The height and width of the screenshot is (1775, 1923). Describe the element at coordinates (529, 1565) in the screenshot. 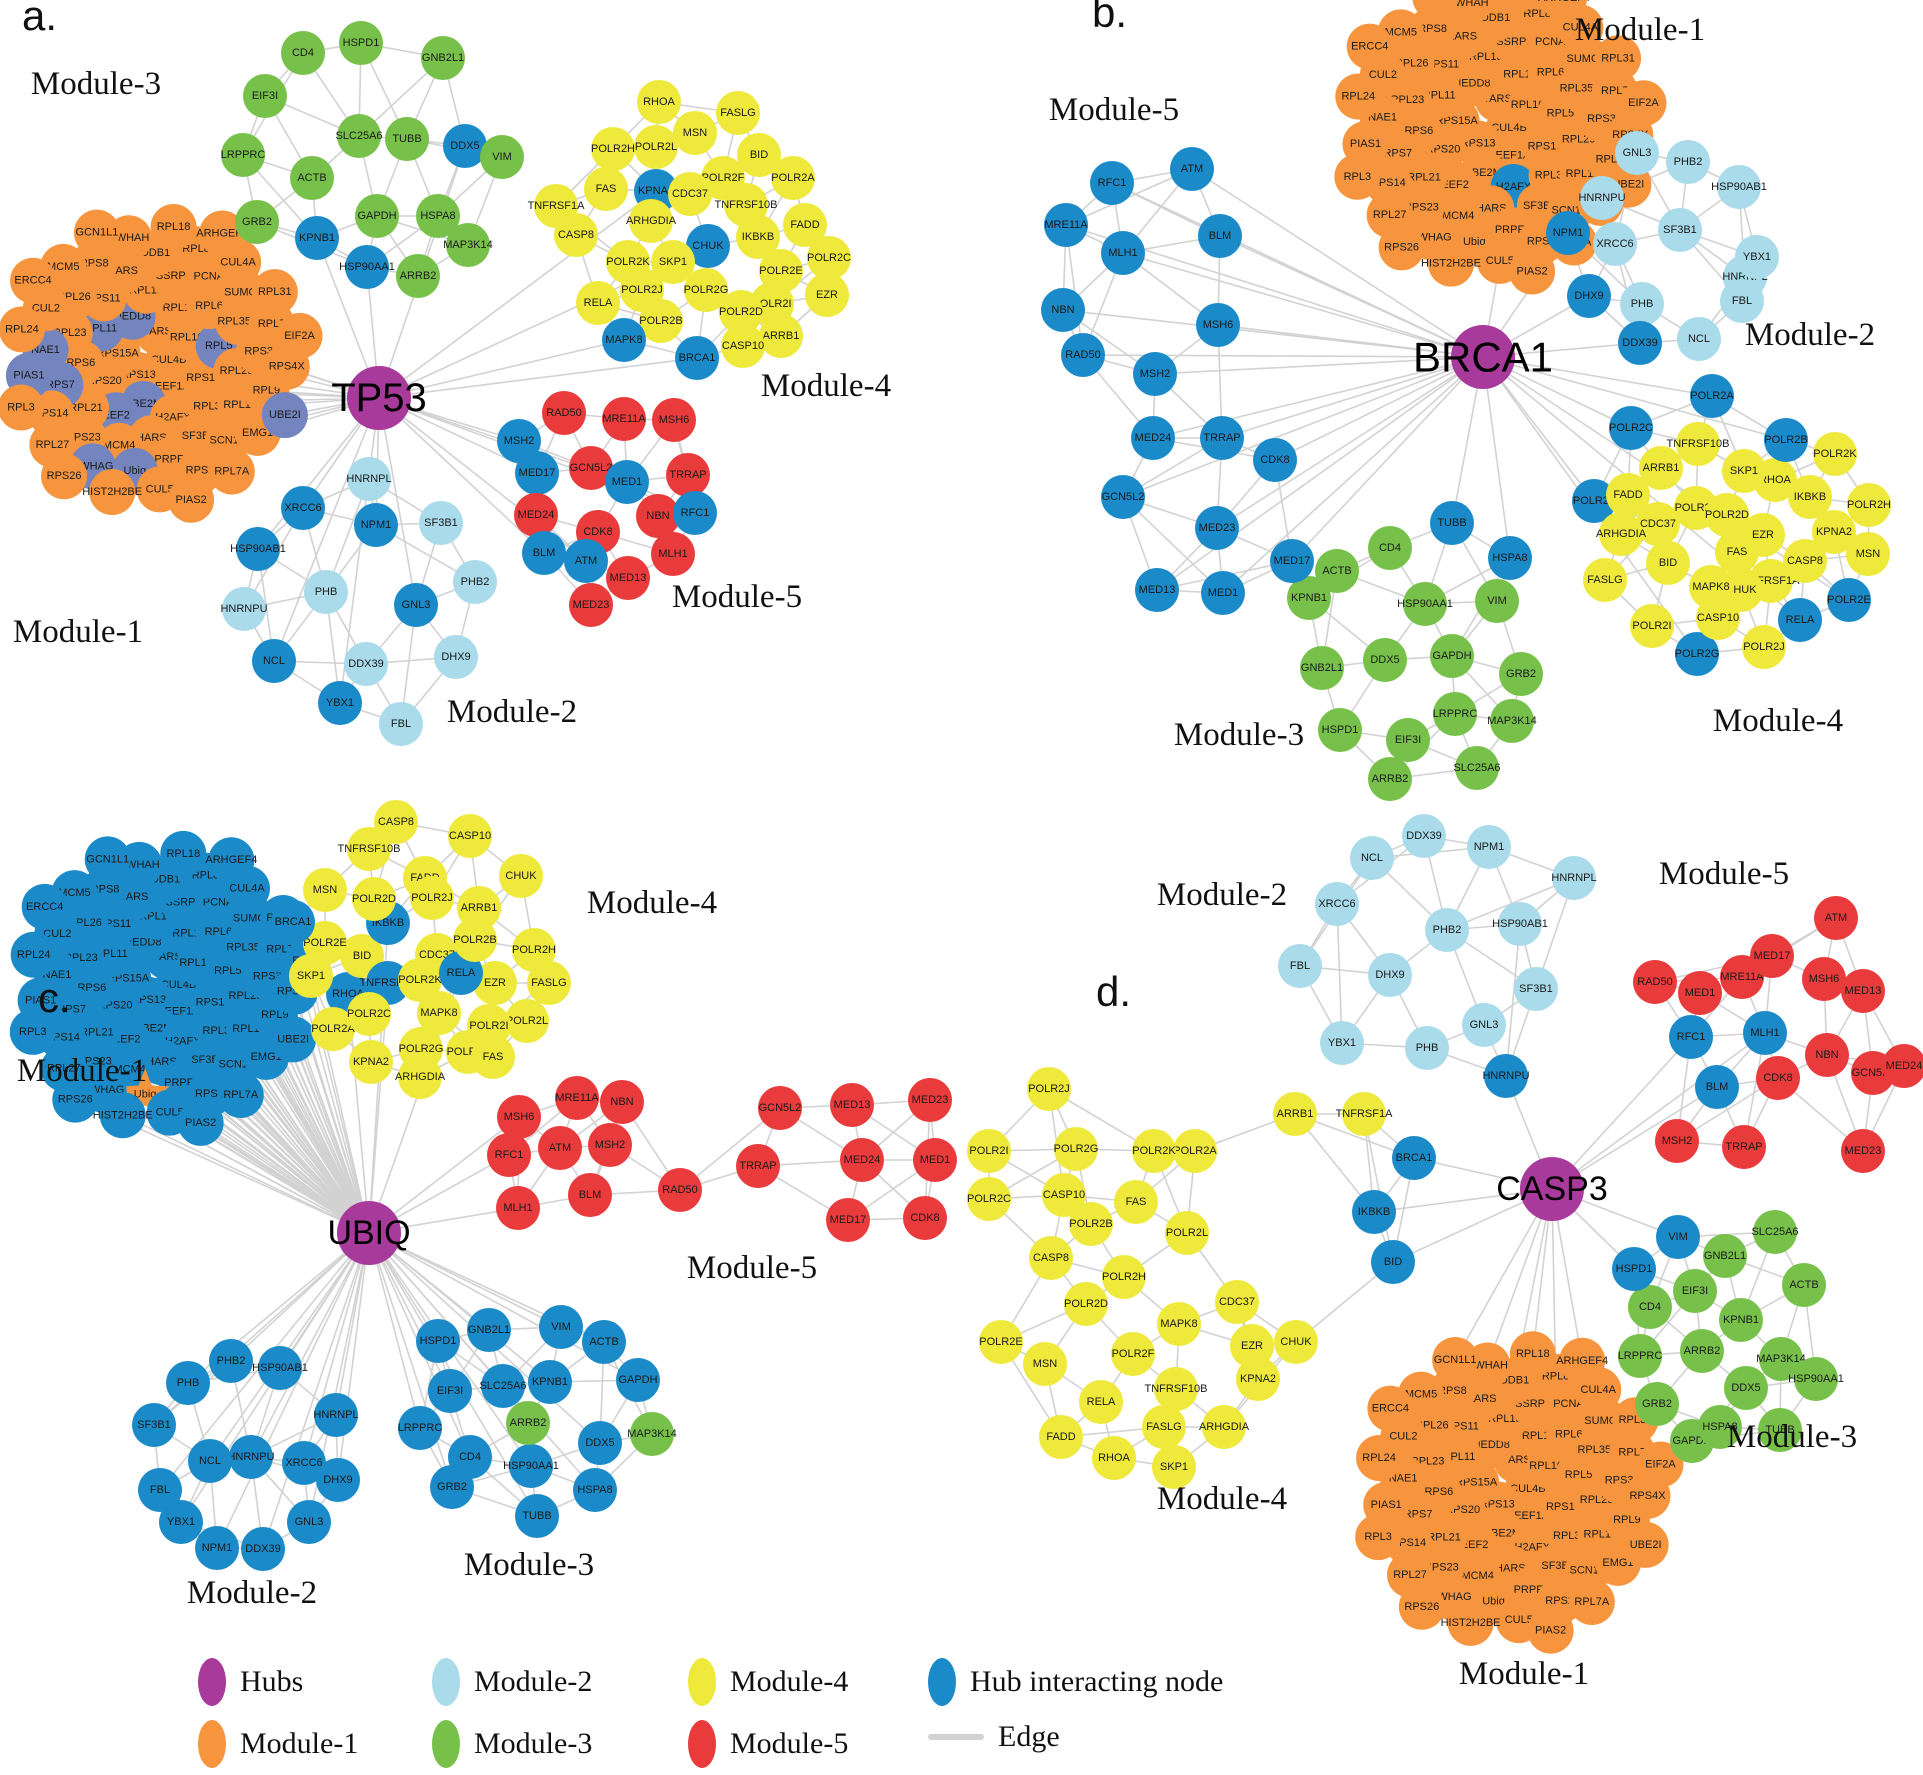

I see `module-label-c-module3: Module-3` at that location.